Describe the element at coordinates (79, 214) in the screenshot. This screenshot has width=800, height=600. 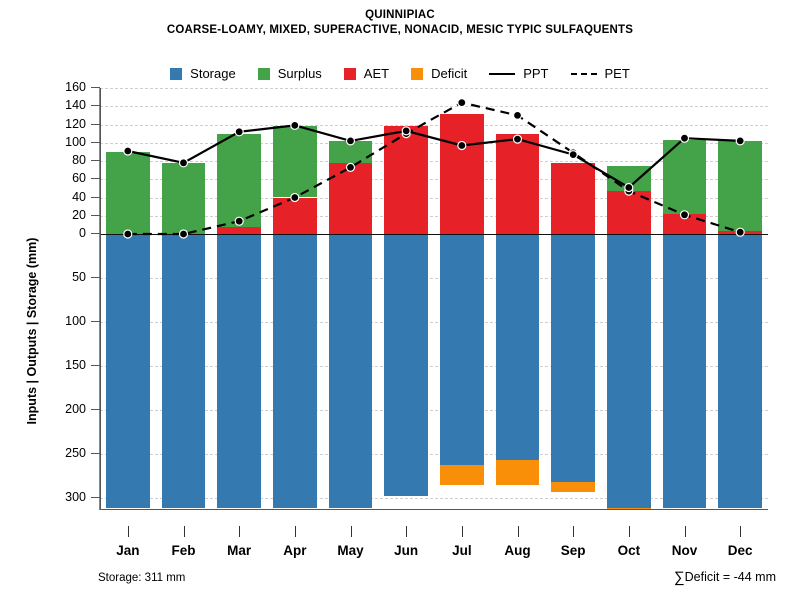
I see `y-axis-tick-label: 20` at that location.